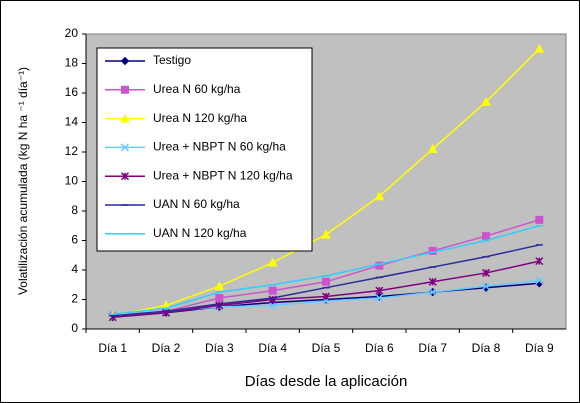  I want to click on x-tick-label: Día 7, so click(432, 348).